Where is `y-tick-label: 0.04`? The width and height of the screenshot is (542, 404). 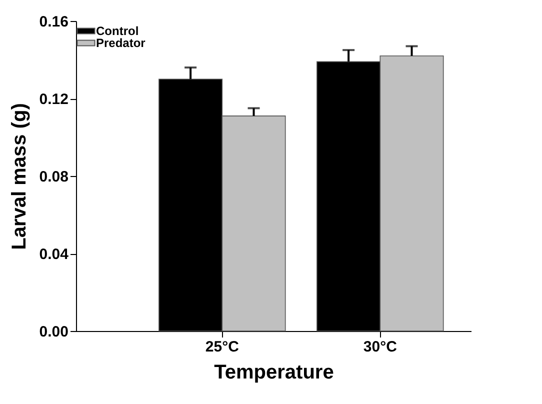 y-tick-label: 0.04 is located at coordinates (54, 254).